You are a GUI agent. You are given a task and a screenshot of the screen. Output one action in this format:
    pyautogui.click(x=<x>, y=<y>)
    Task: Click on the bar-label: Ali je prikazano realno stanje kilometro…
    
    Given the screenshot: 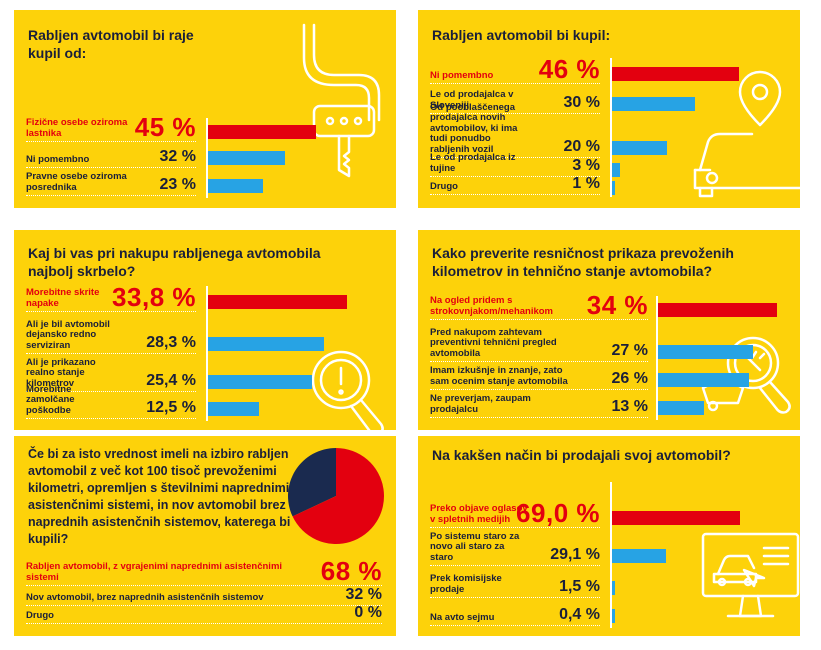 What is the action you would take?
    pyautogui.click(x=61, y=372)
    